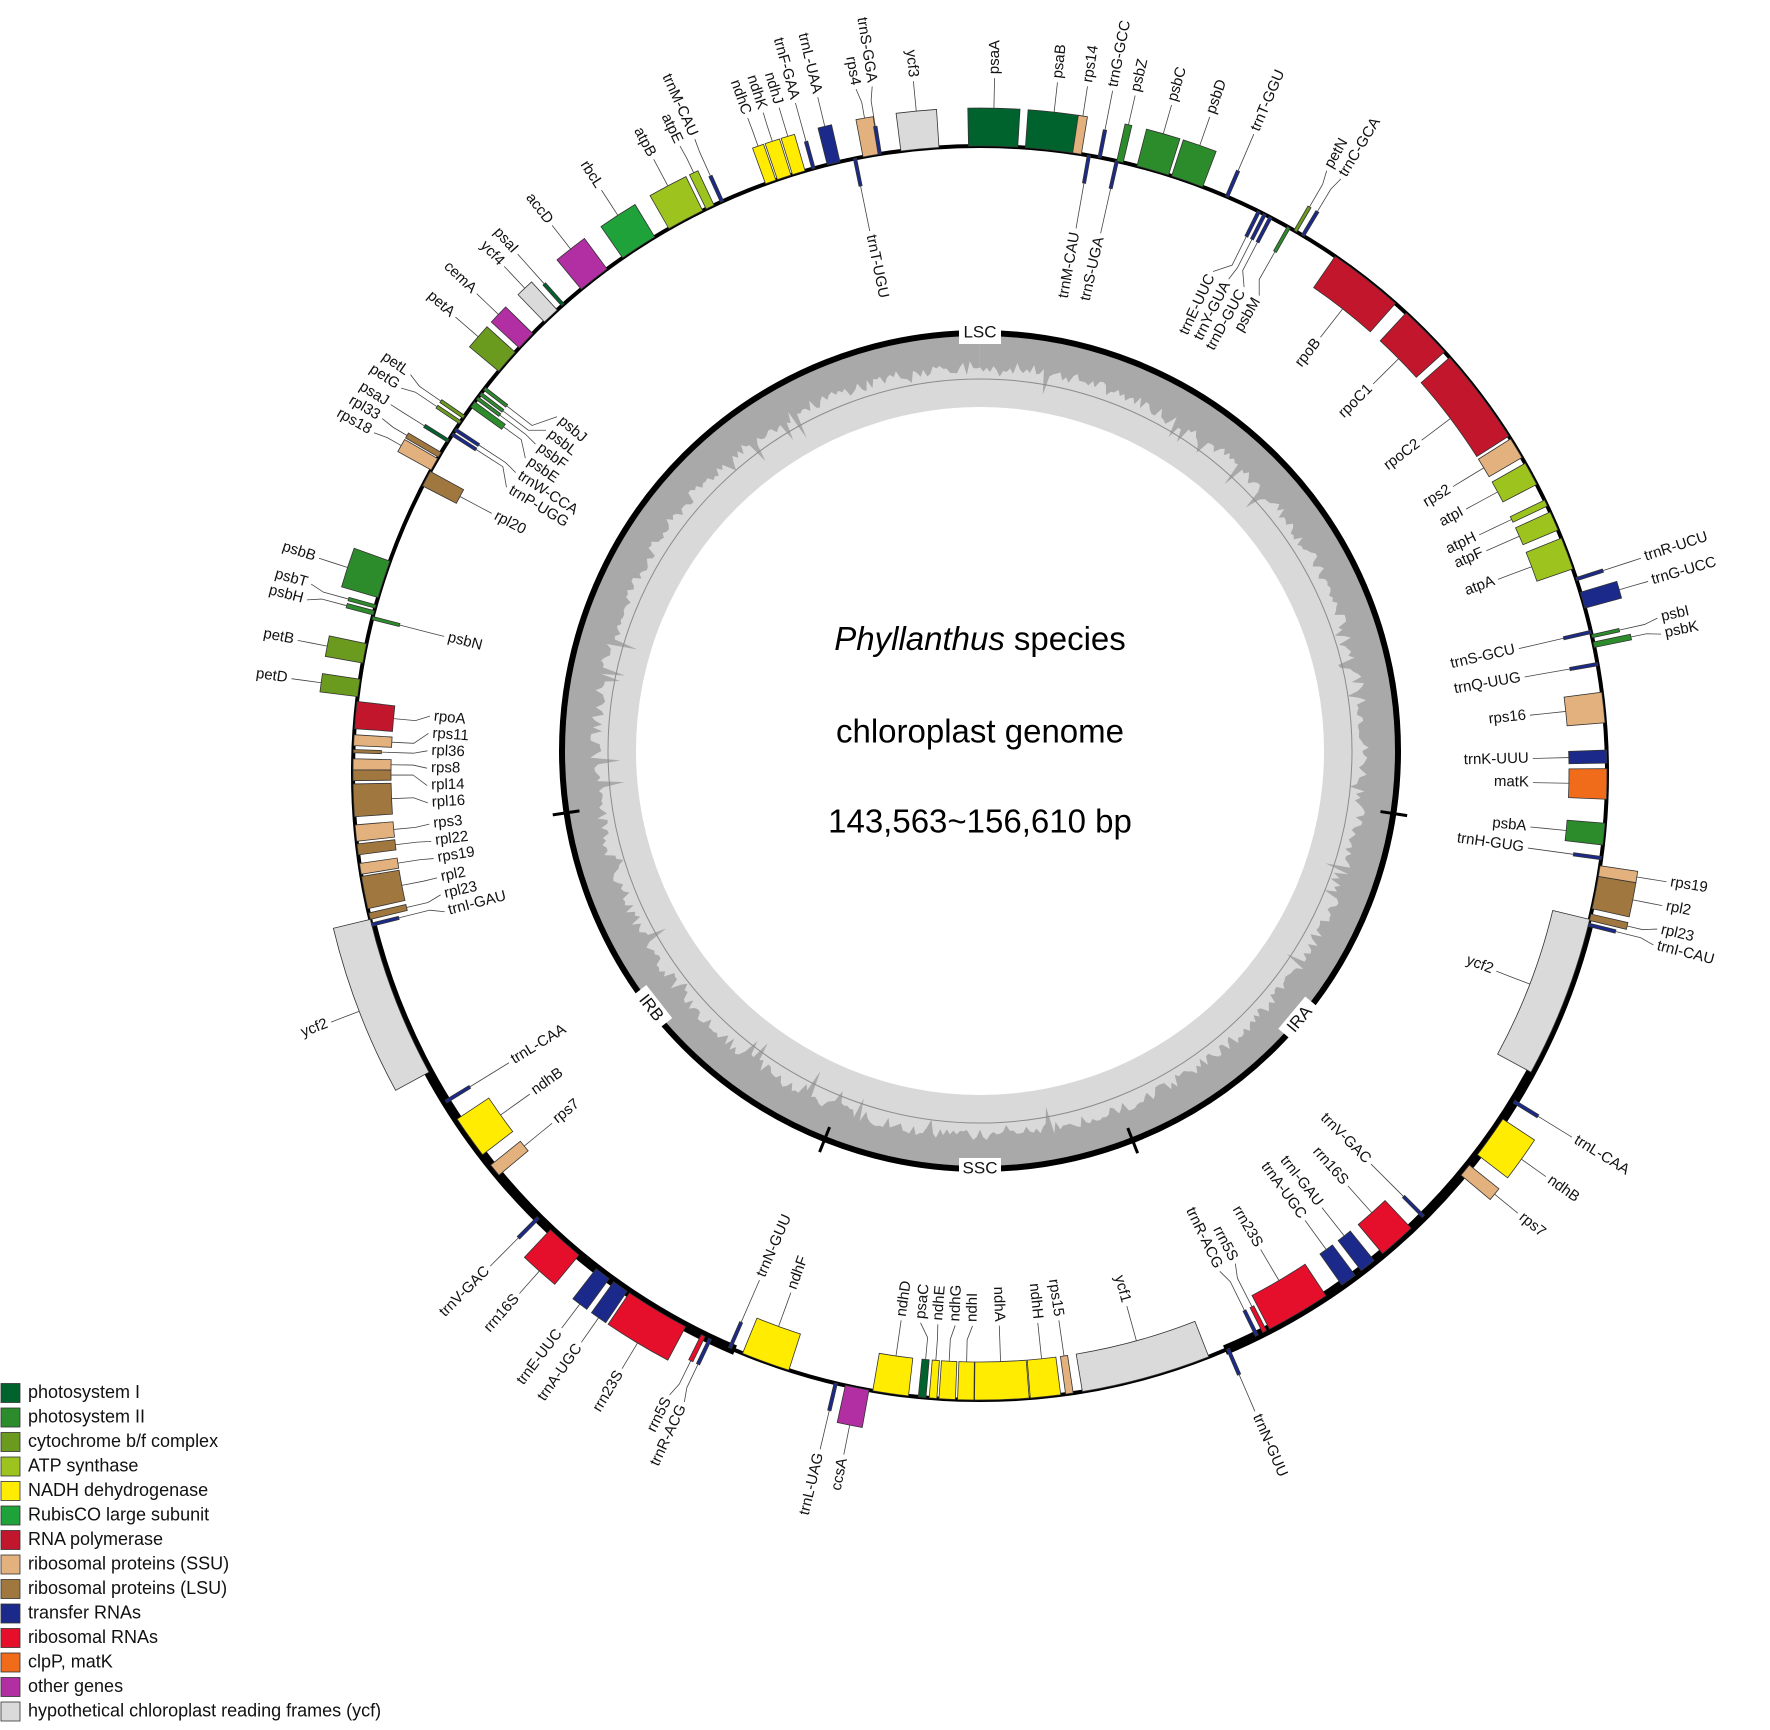 Image resolution: width=1770 pixels, height=1730 pixels. I want to click on legend-label: RubisCO large subunit, so click(118, 1514).